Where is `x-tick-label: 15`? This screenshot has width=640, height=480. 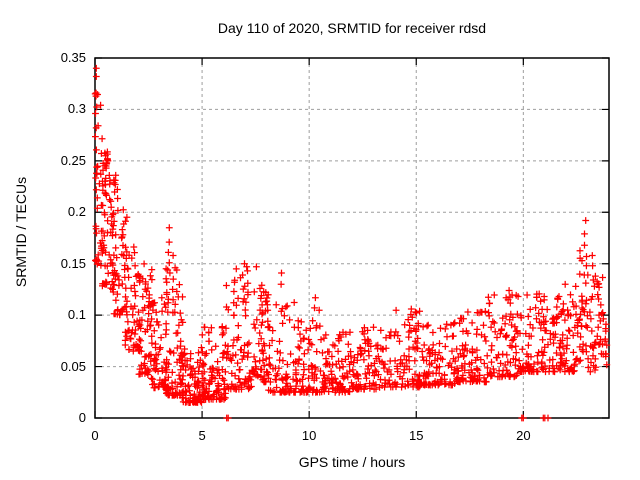 x-tick-label: 15 is located at coordinates (416, 435).